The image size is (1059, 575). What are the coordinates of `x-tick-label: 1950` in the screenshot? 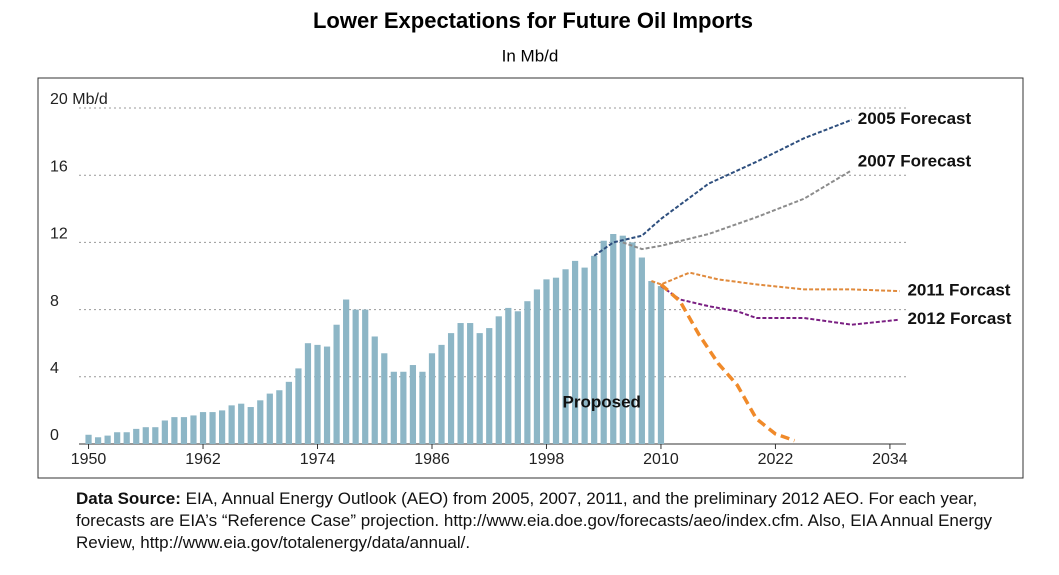 It's located at (89, 459).